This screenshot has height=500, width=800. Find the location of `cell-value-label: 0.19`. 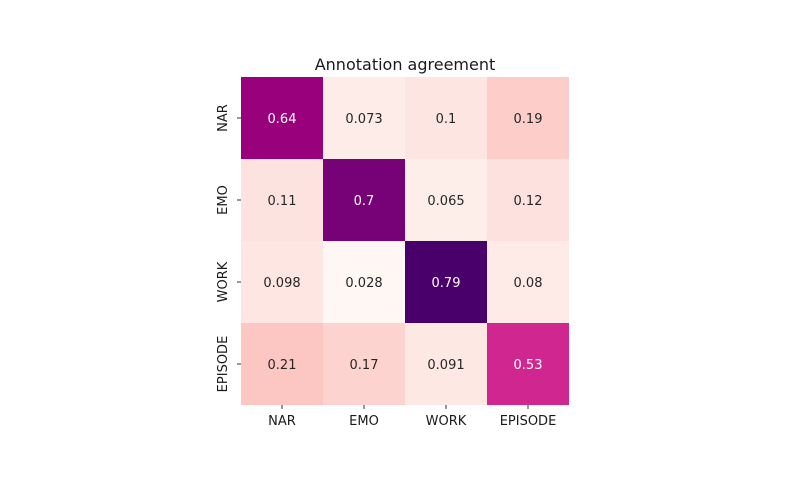

cell-value-label: 0.19 is located at coordinates (528, 119).